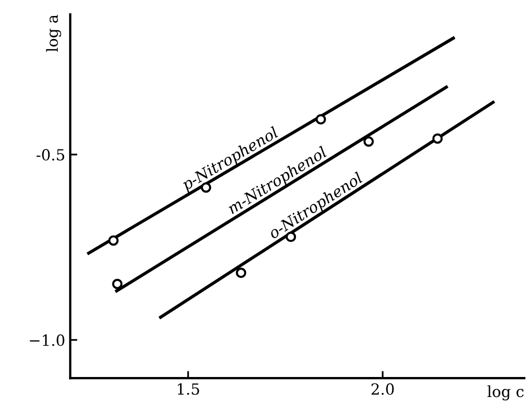 This screenshot has height=411, width=528. Describe the element at coordinates (189, 389) in the screenshot. I see `x-tick-label: 1.5` at that location.